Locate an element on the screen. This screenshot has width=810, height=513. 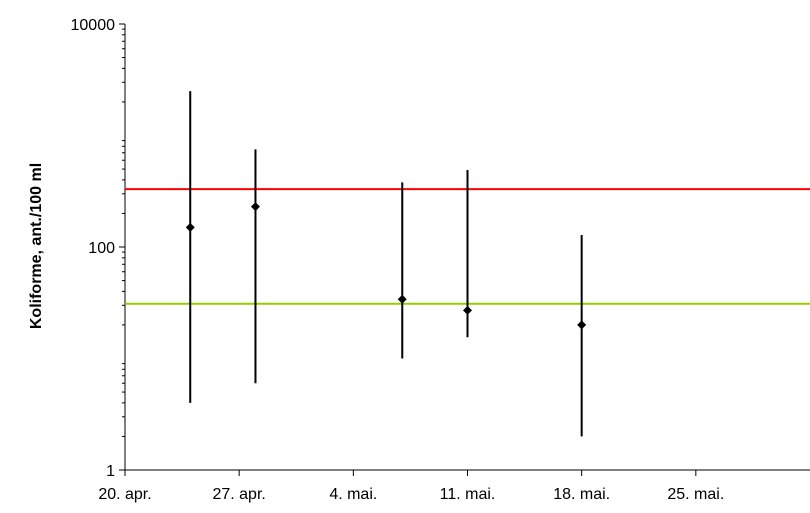
x-tick-label: 18. mai. is located at coordinates (581, 494).